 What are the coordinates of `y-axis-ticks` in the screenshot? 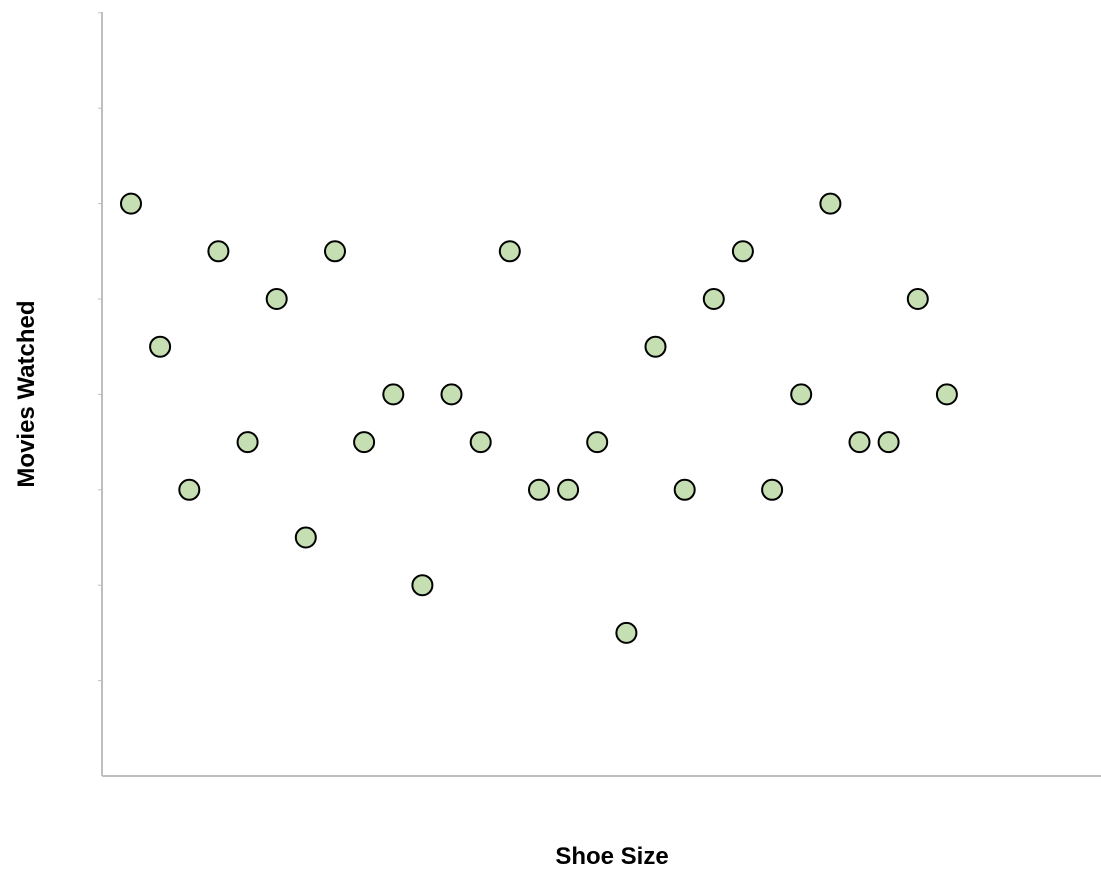 It's located at (100, 347).